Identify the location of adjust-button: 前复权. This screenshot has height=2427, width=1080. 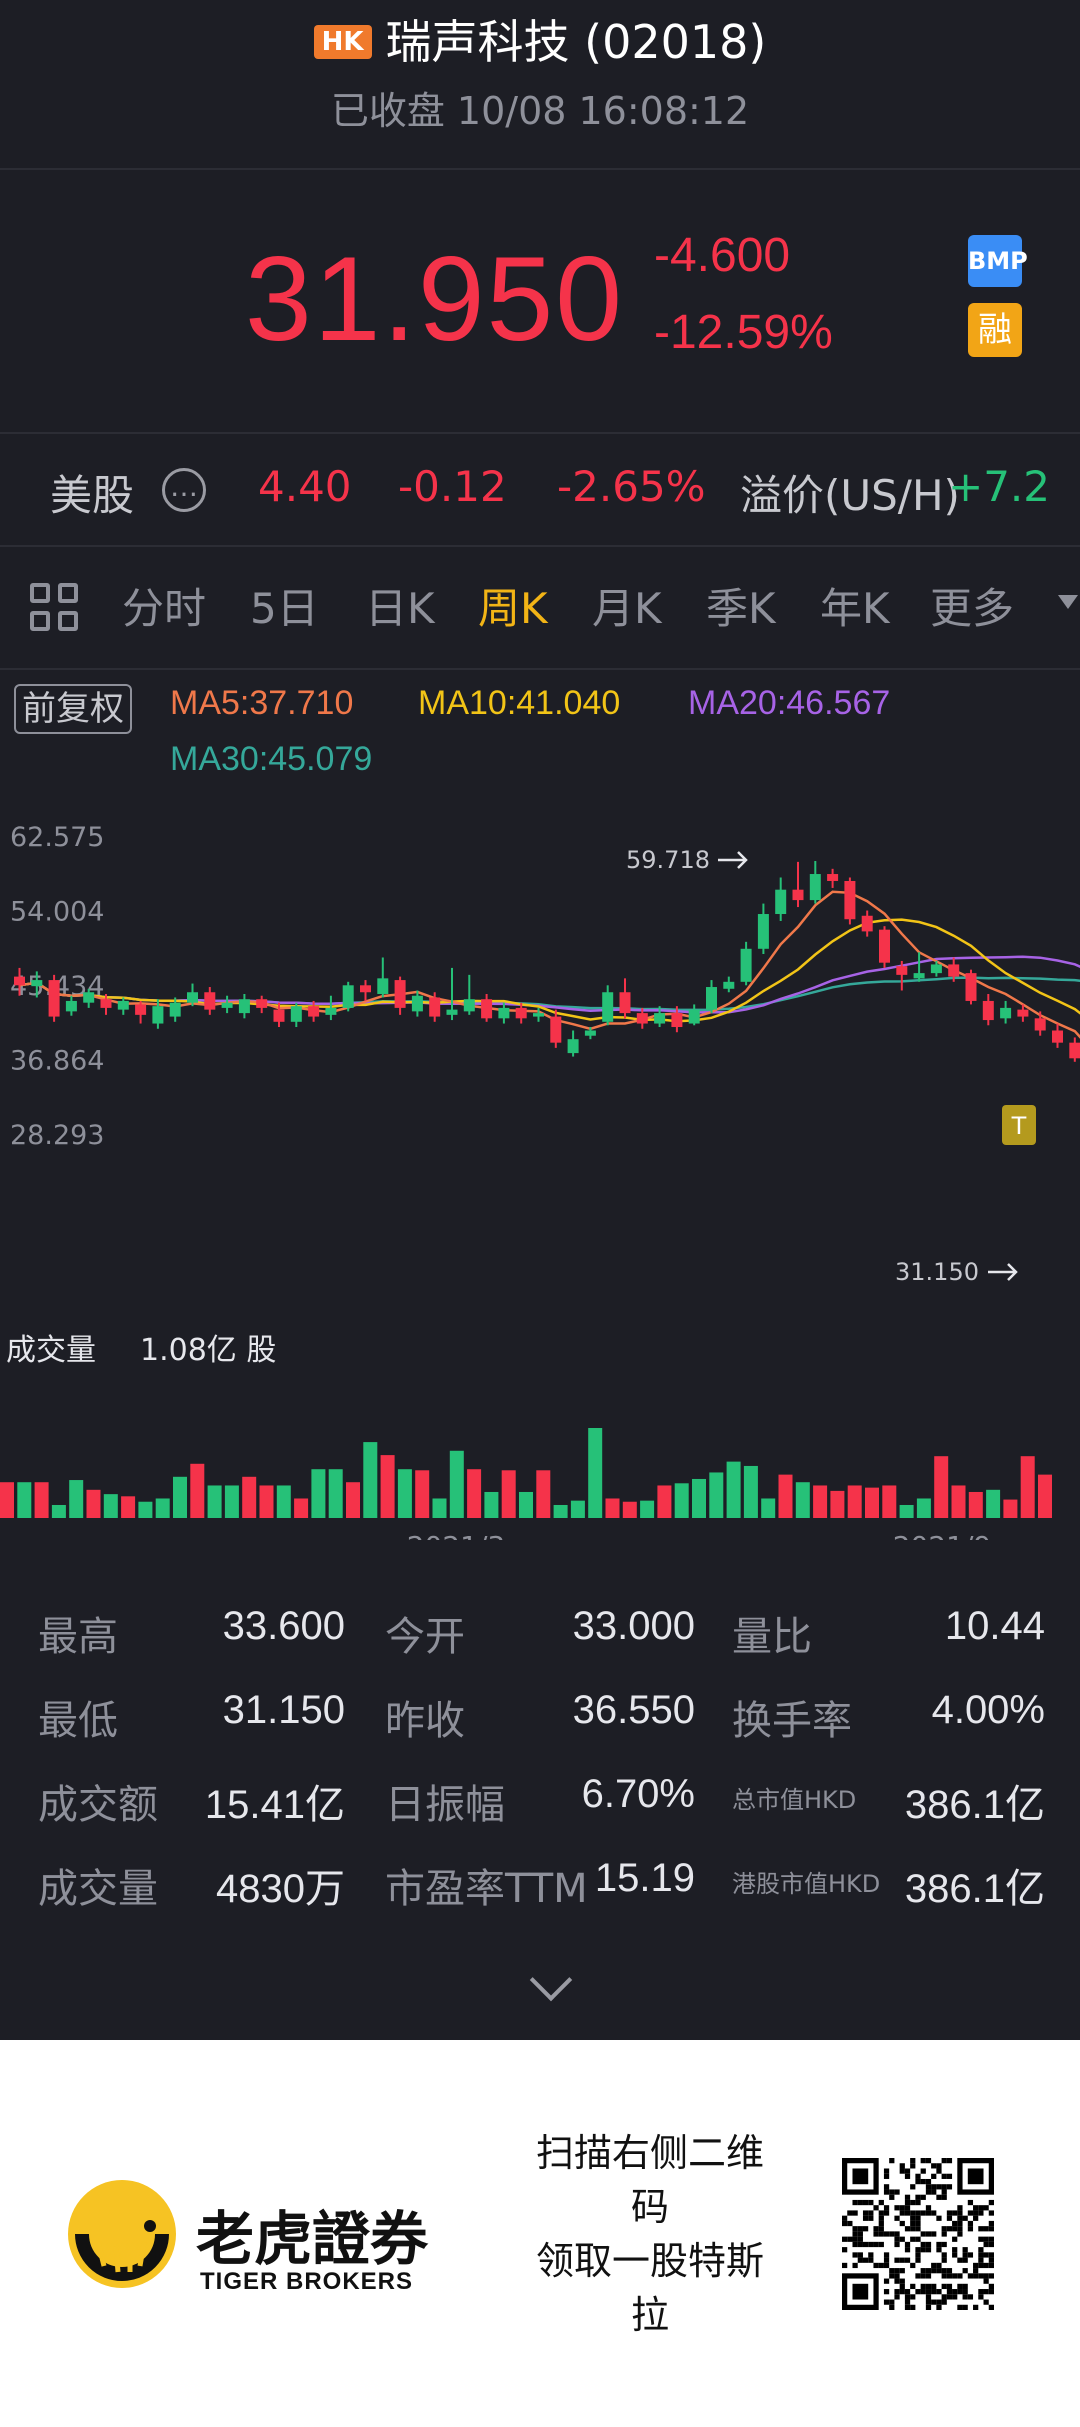
(73, 709).